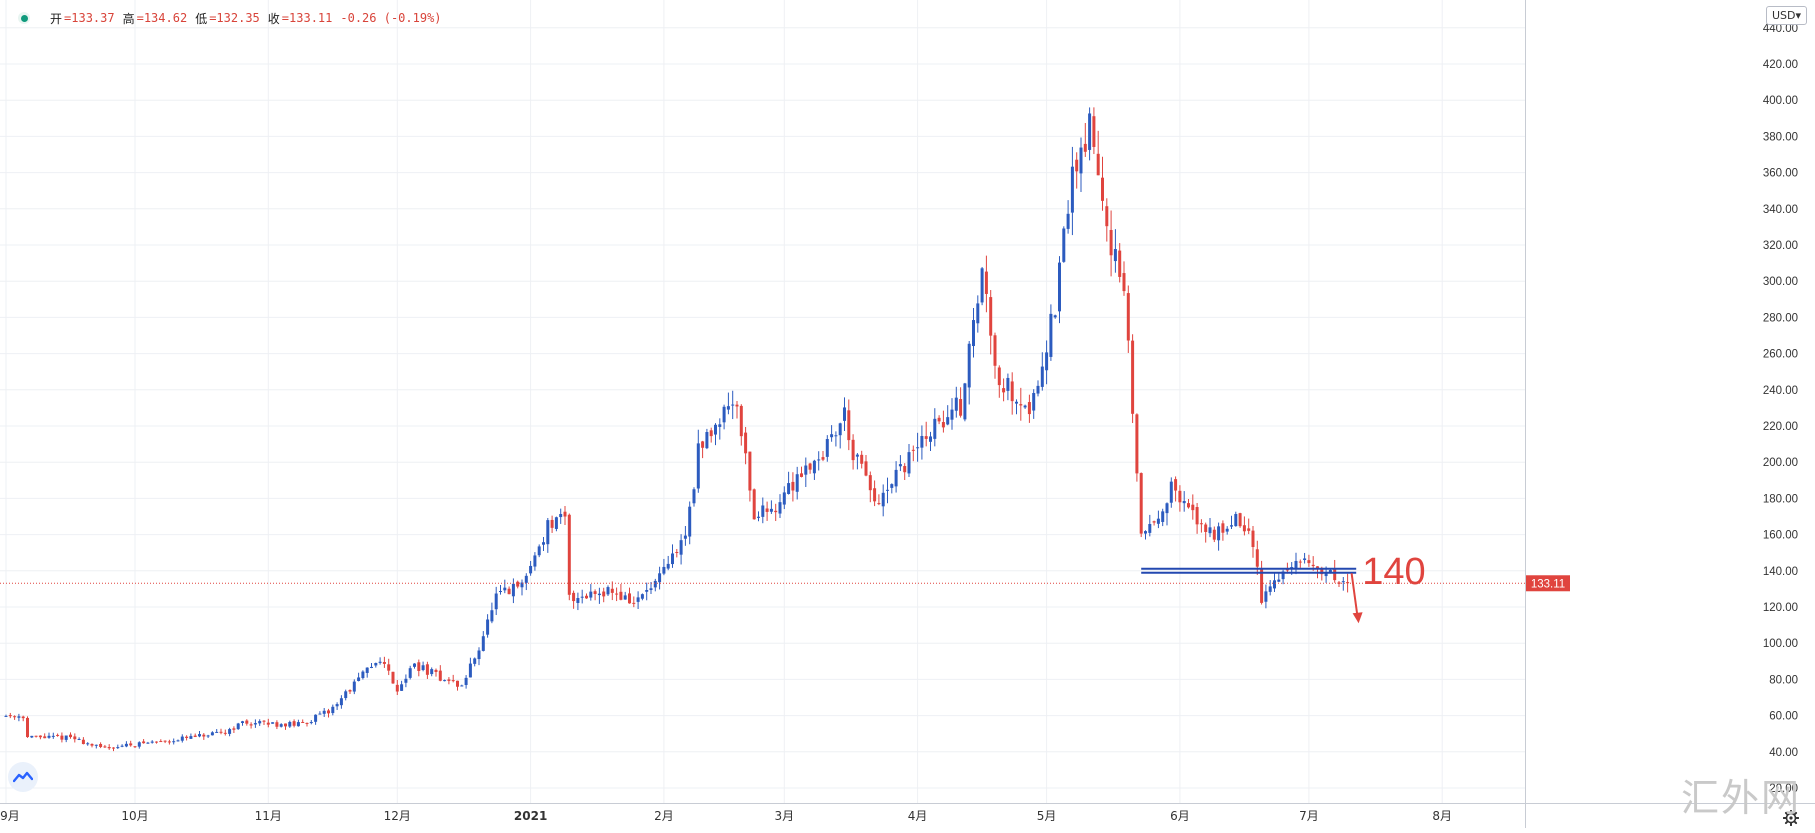  I want to click on currency-selector: USD▾, so click(1786, 15).